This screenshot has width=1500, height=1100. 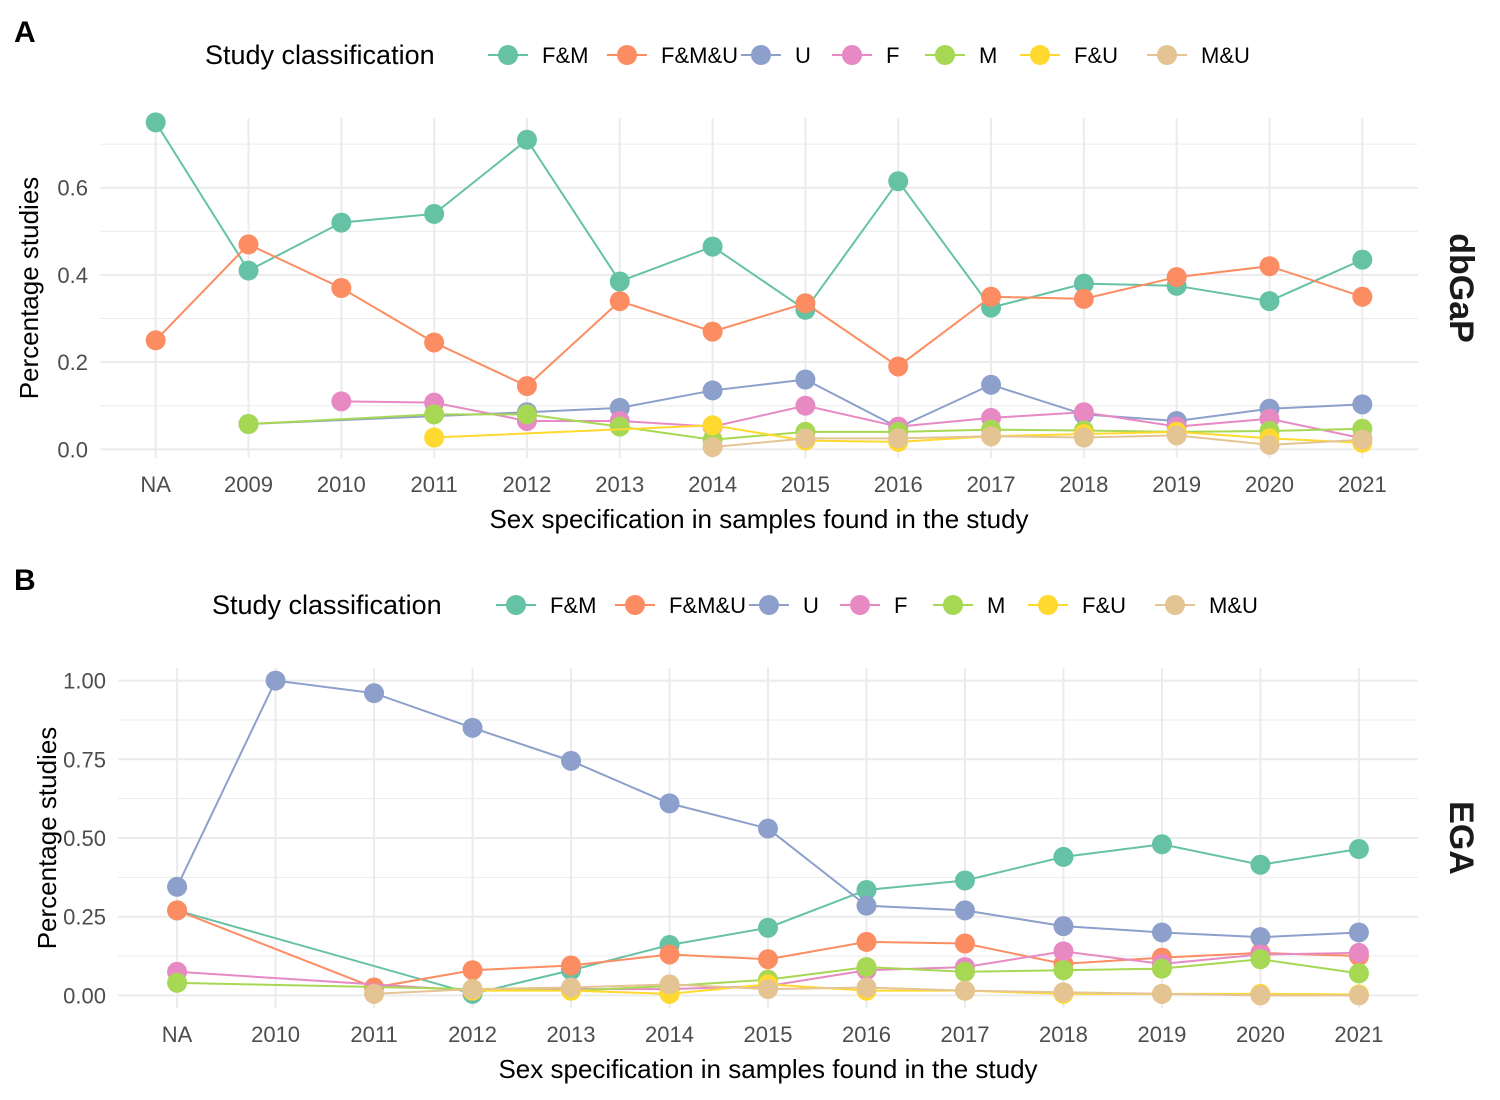 I want to click on y-tick-label: 0.25, so click(x=84, y=917).